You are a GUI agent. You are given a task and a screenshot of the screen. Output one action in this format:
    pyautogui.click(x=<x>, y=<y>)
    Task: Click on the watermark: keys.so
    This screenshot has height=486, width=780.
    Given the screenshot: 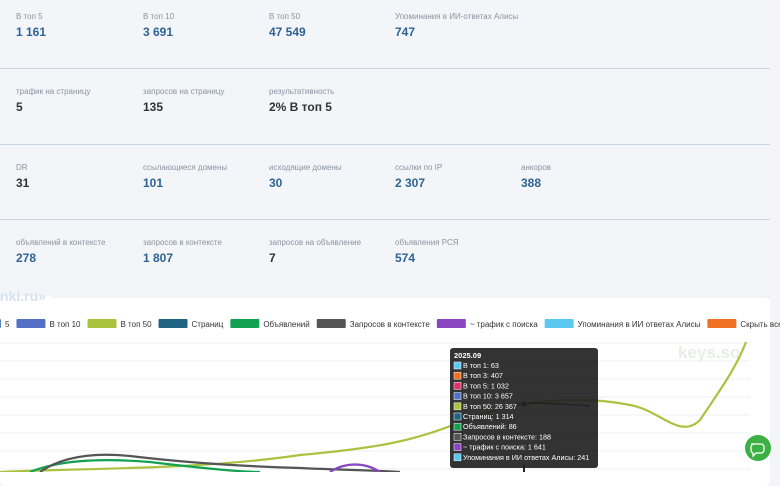 What is the action you would take?
    pyautogui.click(x=709, y=352)
    